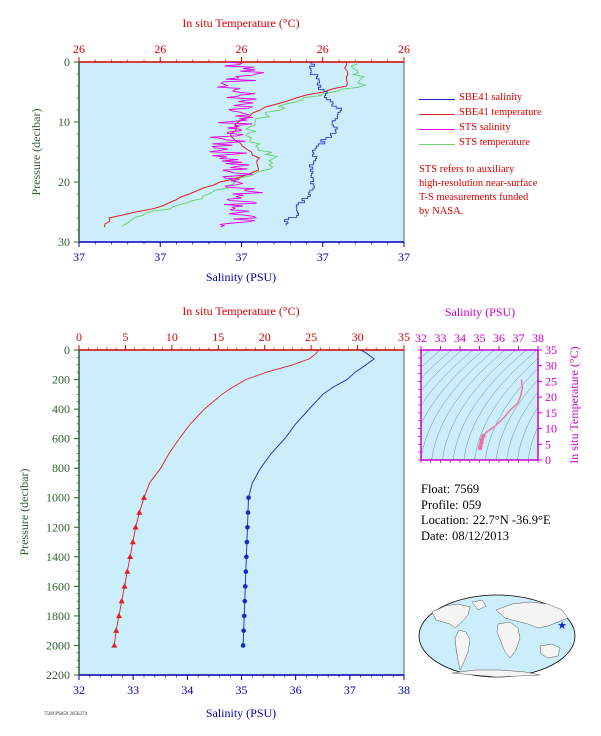 The image size is (601, 736). I want to click on legend-item: SBE41 temperature, so click(506, 114).